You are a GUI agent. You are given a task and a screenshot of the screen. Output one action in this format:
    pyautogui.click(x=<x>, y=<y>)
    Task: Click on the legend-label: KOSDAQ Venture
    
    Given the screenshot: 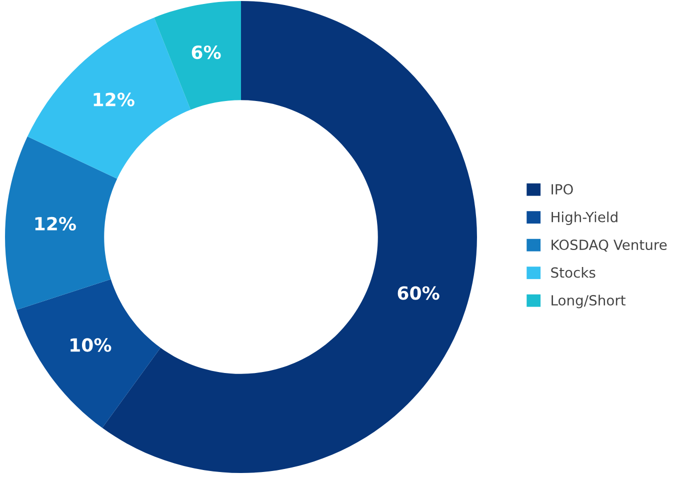 What is the action you would take?
    pyautogui.click(x=609, y=246)
    